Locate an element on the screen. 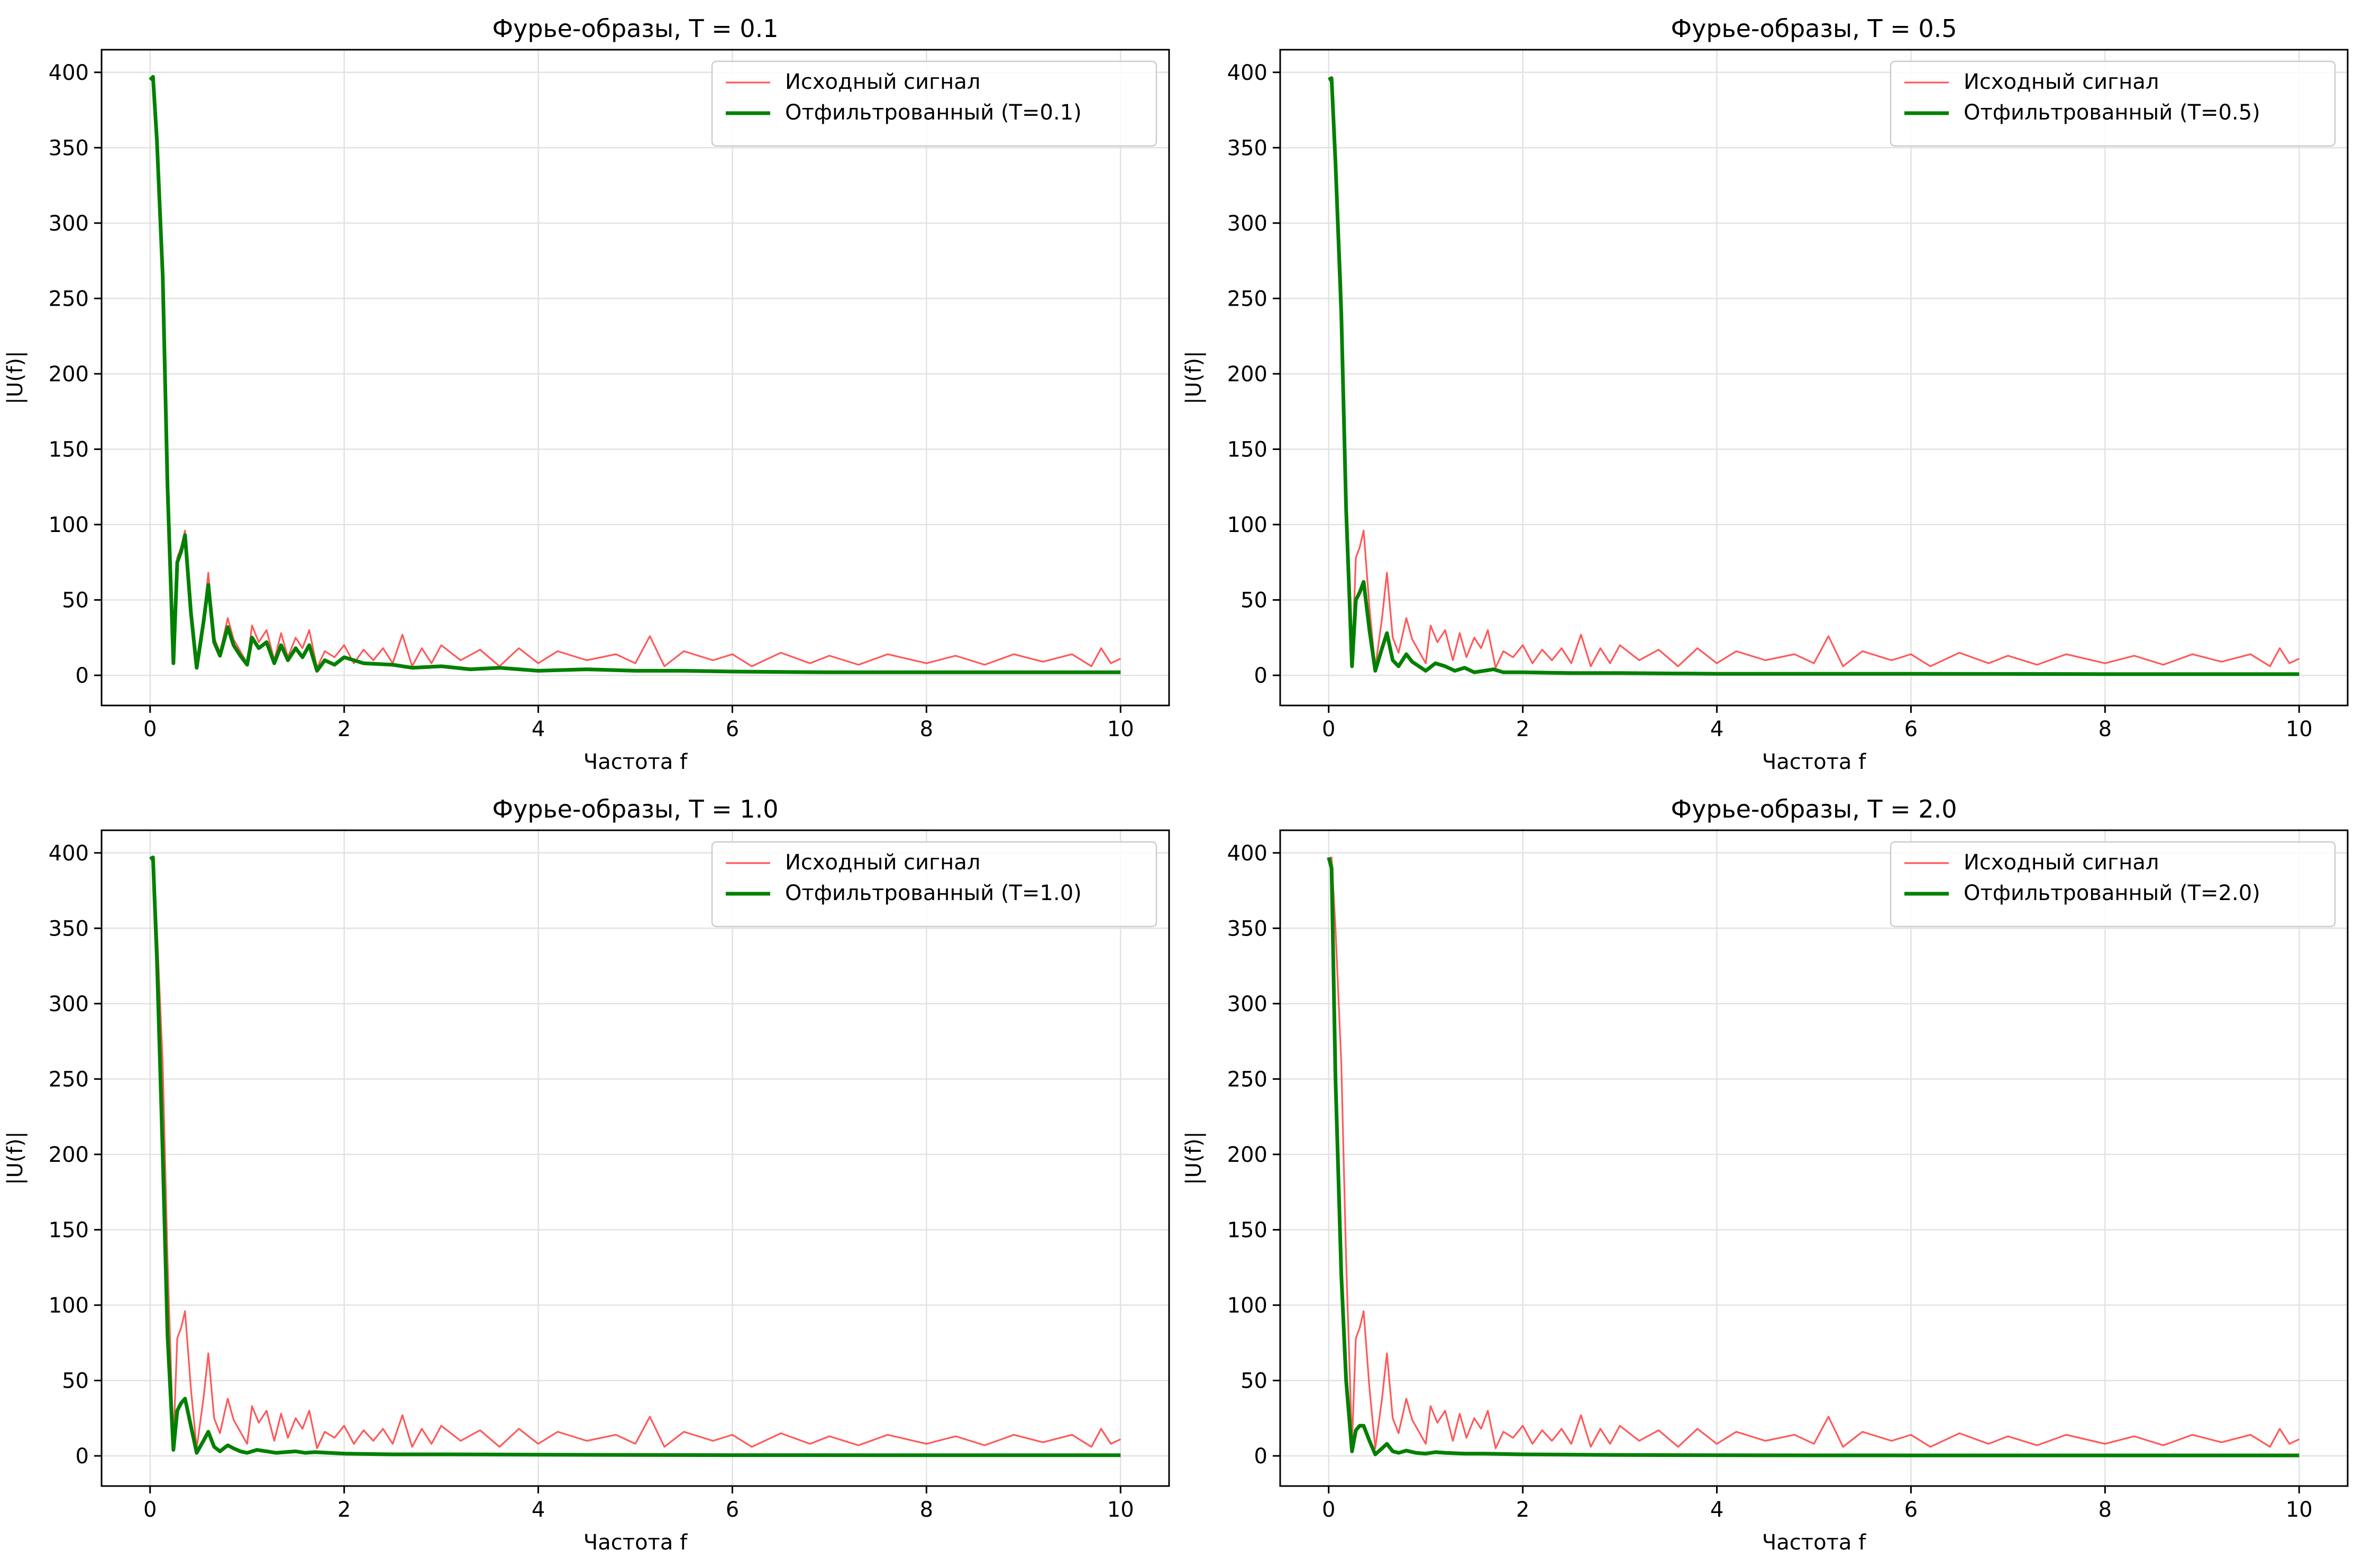 Image resolution: width=2363 pixels, height=1568 pixels. subplot-title: Фурье-образы, T = 0.1 is located at coordinates (635, 28).